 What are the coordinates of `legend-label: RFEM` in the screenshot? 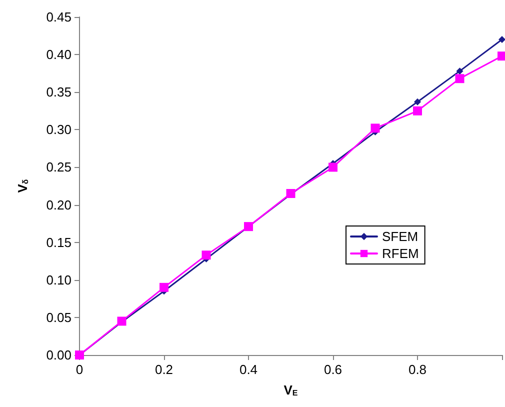 It's located at (400, 253).